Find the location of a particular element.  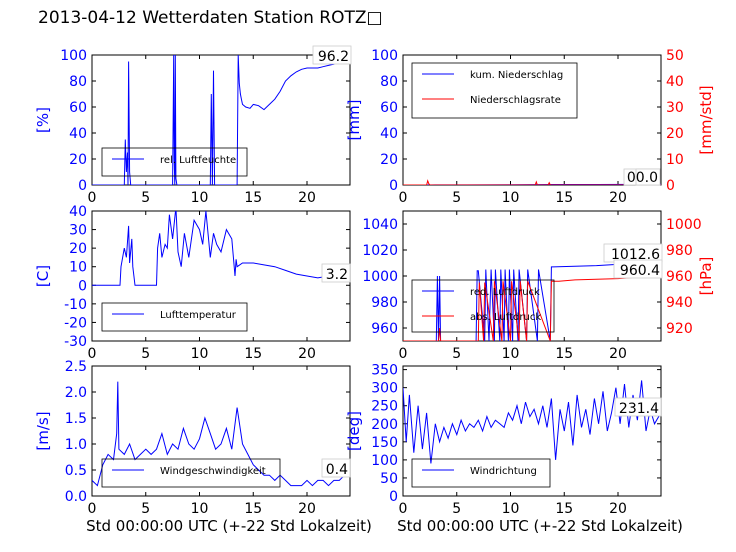

x-axis-label: Std 00:00:00 UTC (+-22 Std Lokalzeit) is located at coordinates (229, 526).